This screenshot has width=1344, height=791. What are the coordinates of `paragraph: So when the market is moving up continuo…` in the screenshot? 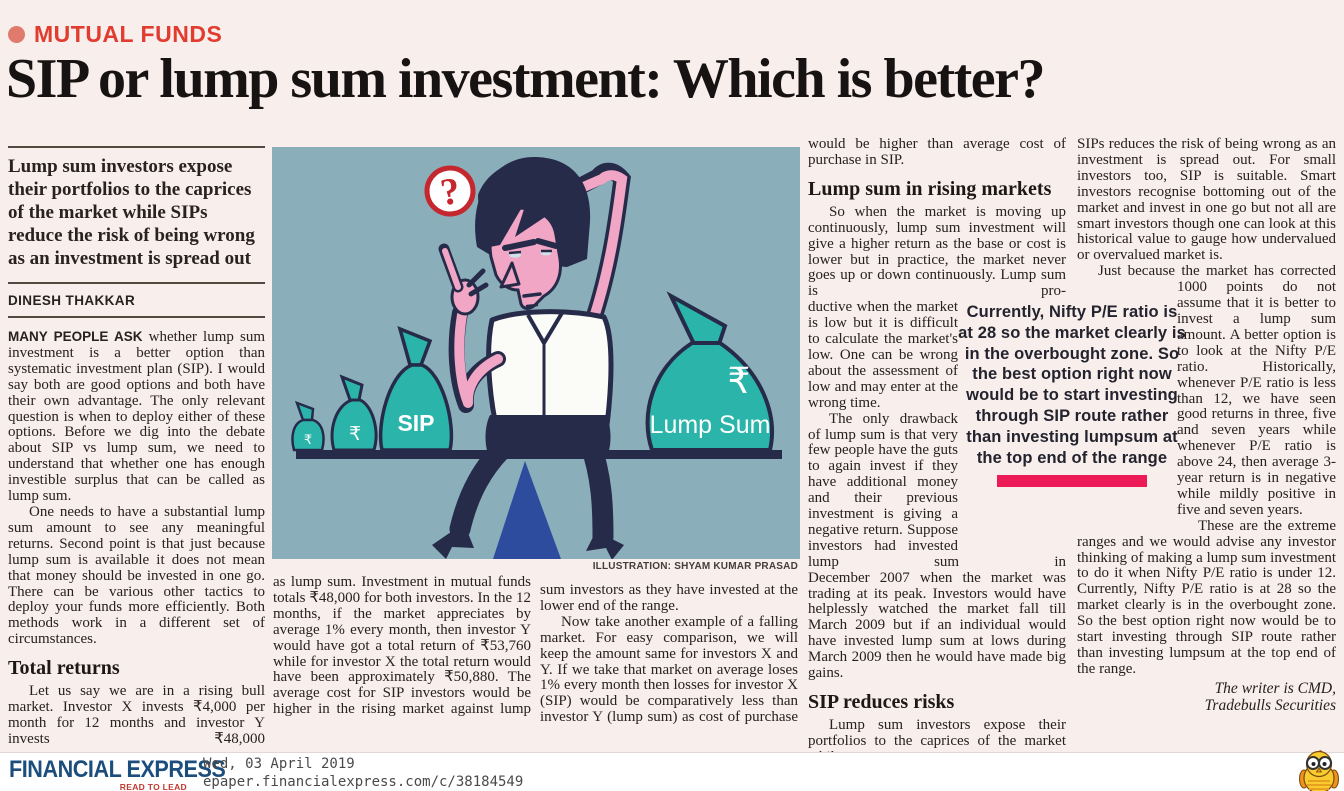 It's located at (937, 251).